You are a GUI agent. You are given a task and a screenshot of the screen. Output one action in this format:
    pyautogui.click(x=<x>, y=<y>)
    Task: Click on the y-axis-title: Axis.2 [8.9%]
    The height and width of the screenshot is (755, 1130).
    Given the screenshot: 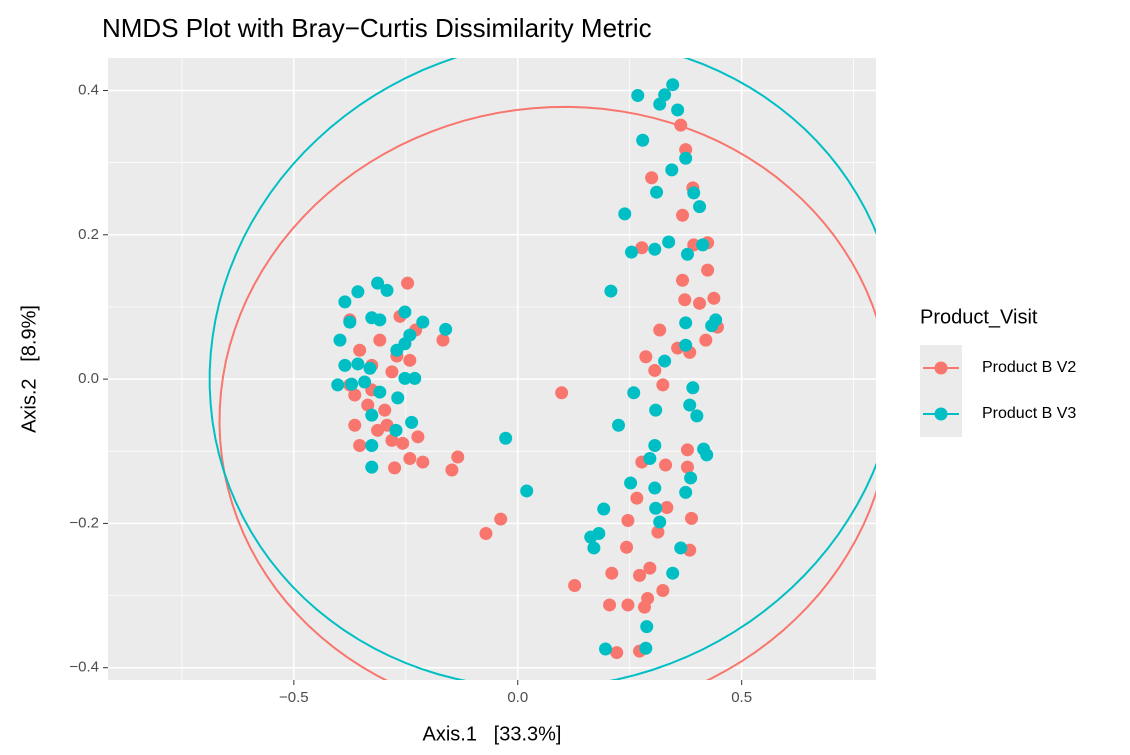 What is the action you would take?
    pyautogui.click(x=29, y=369)
    